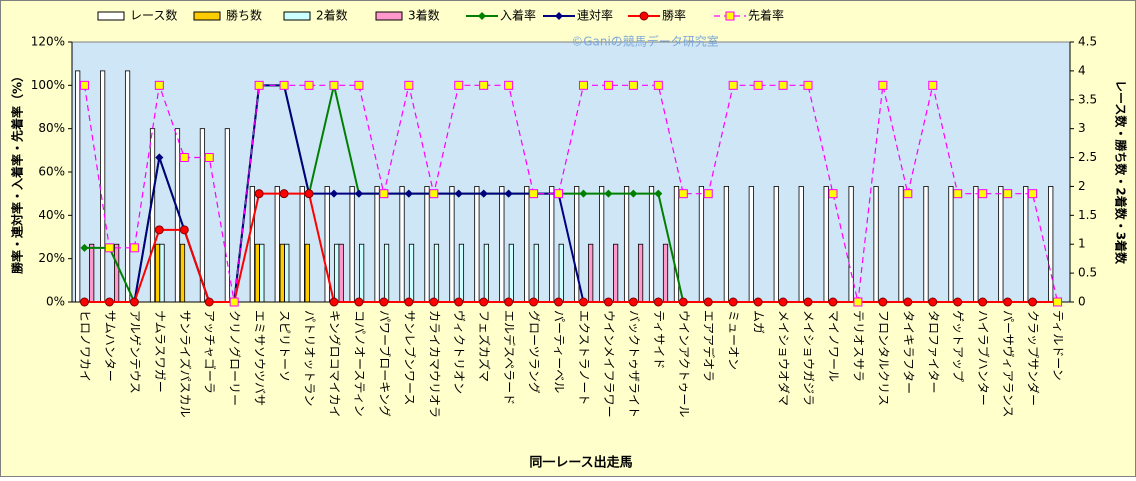  I want to click on y2-tick-label: 1, so click(1082, 244).